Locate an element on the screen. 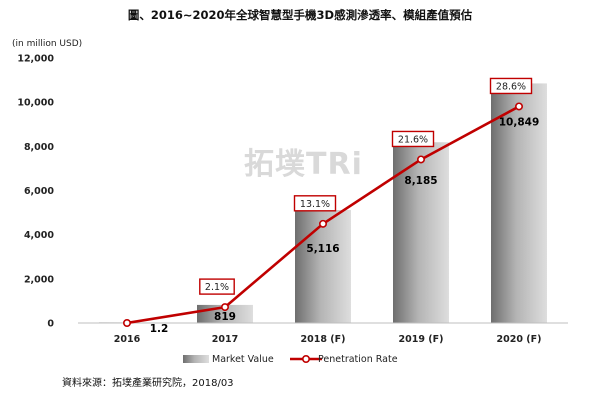 This screenshot has width=600, height=404. x-tick-label: 2016 is located at coordinates (127, 339).